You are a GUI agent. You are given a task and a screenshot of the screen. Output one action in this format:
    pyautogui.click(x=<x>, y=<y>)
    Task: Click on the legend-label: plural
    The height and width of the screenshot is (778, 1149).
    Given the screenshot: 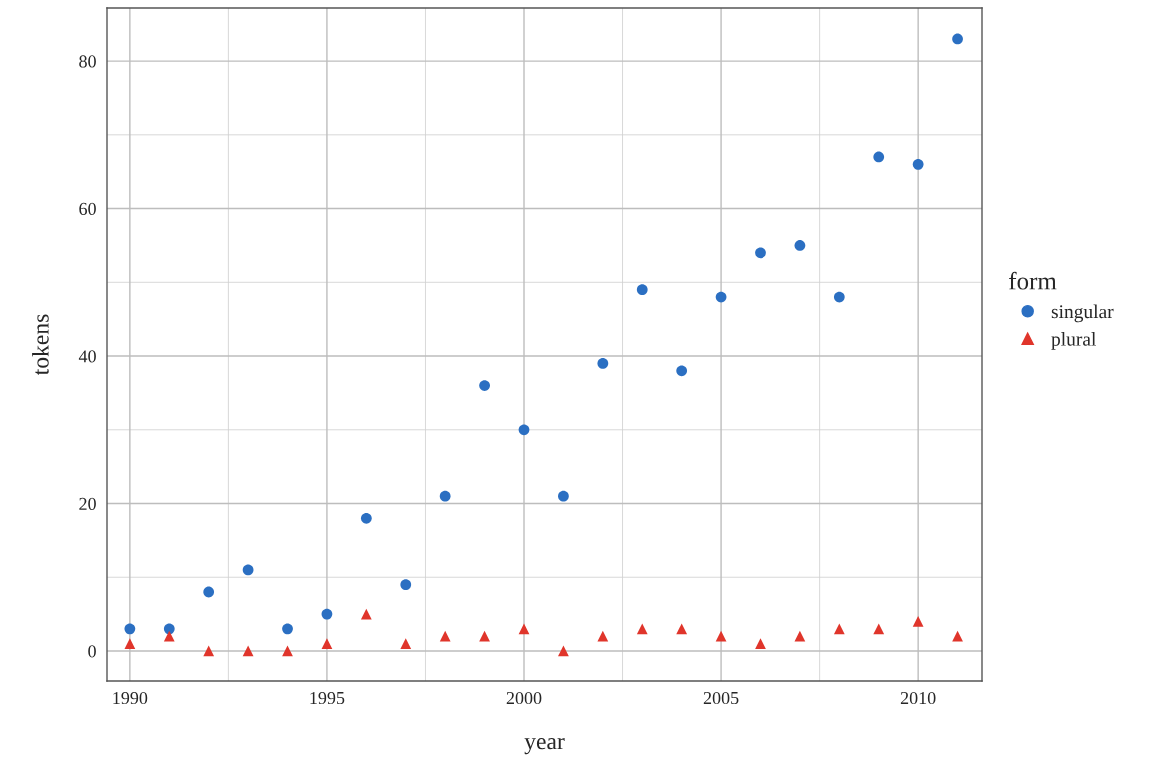 What is the action you would take?
    pyautogui.click(x=1073, y=341)
    